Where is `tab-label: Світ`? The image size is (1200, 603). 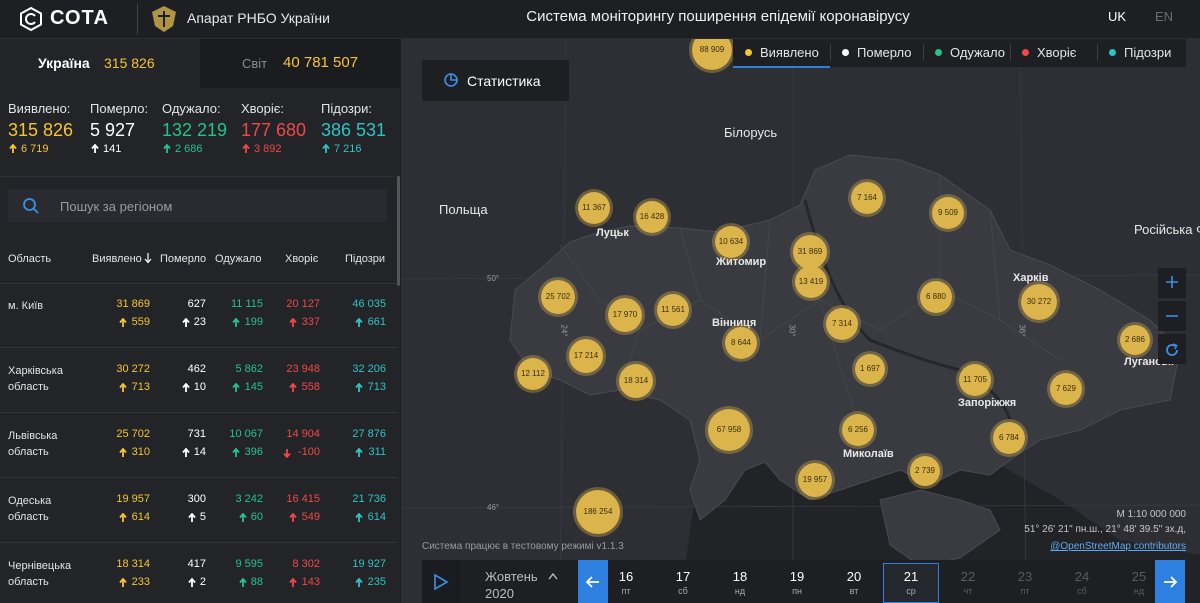 tab-label: Світ is located at coordinates (255, 63).